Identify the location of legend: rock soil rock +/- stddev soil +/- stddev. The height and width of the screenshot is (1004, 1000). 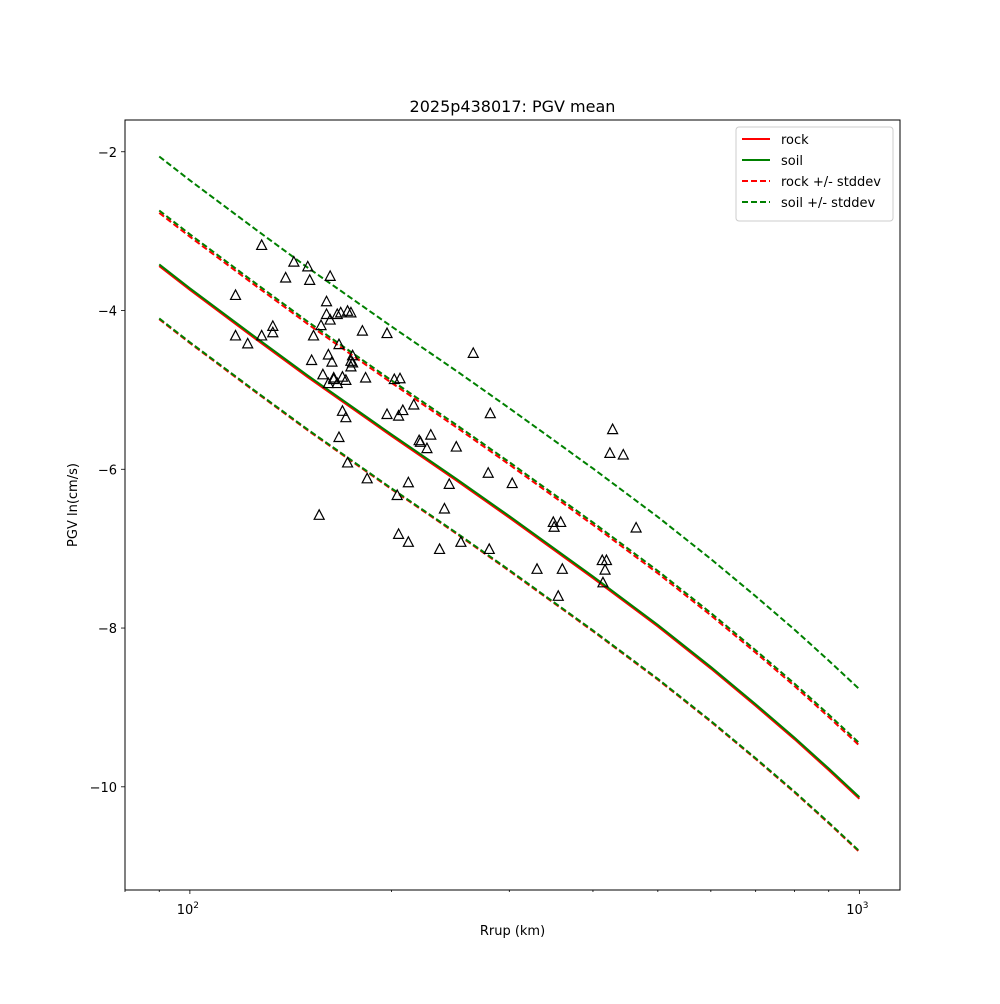
(814, 174).